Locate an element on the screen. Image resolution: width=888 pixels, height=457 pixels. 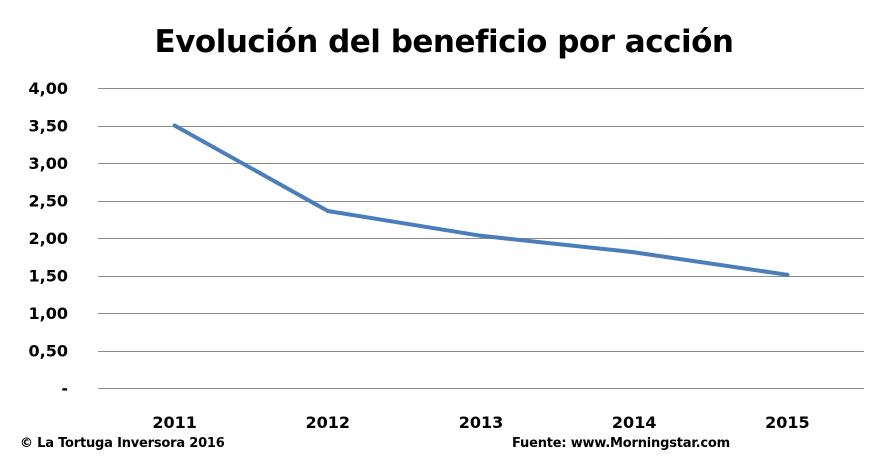
y-tick-label: 3,00 is located at coordinates (48, 163).